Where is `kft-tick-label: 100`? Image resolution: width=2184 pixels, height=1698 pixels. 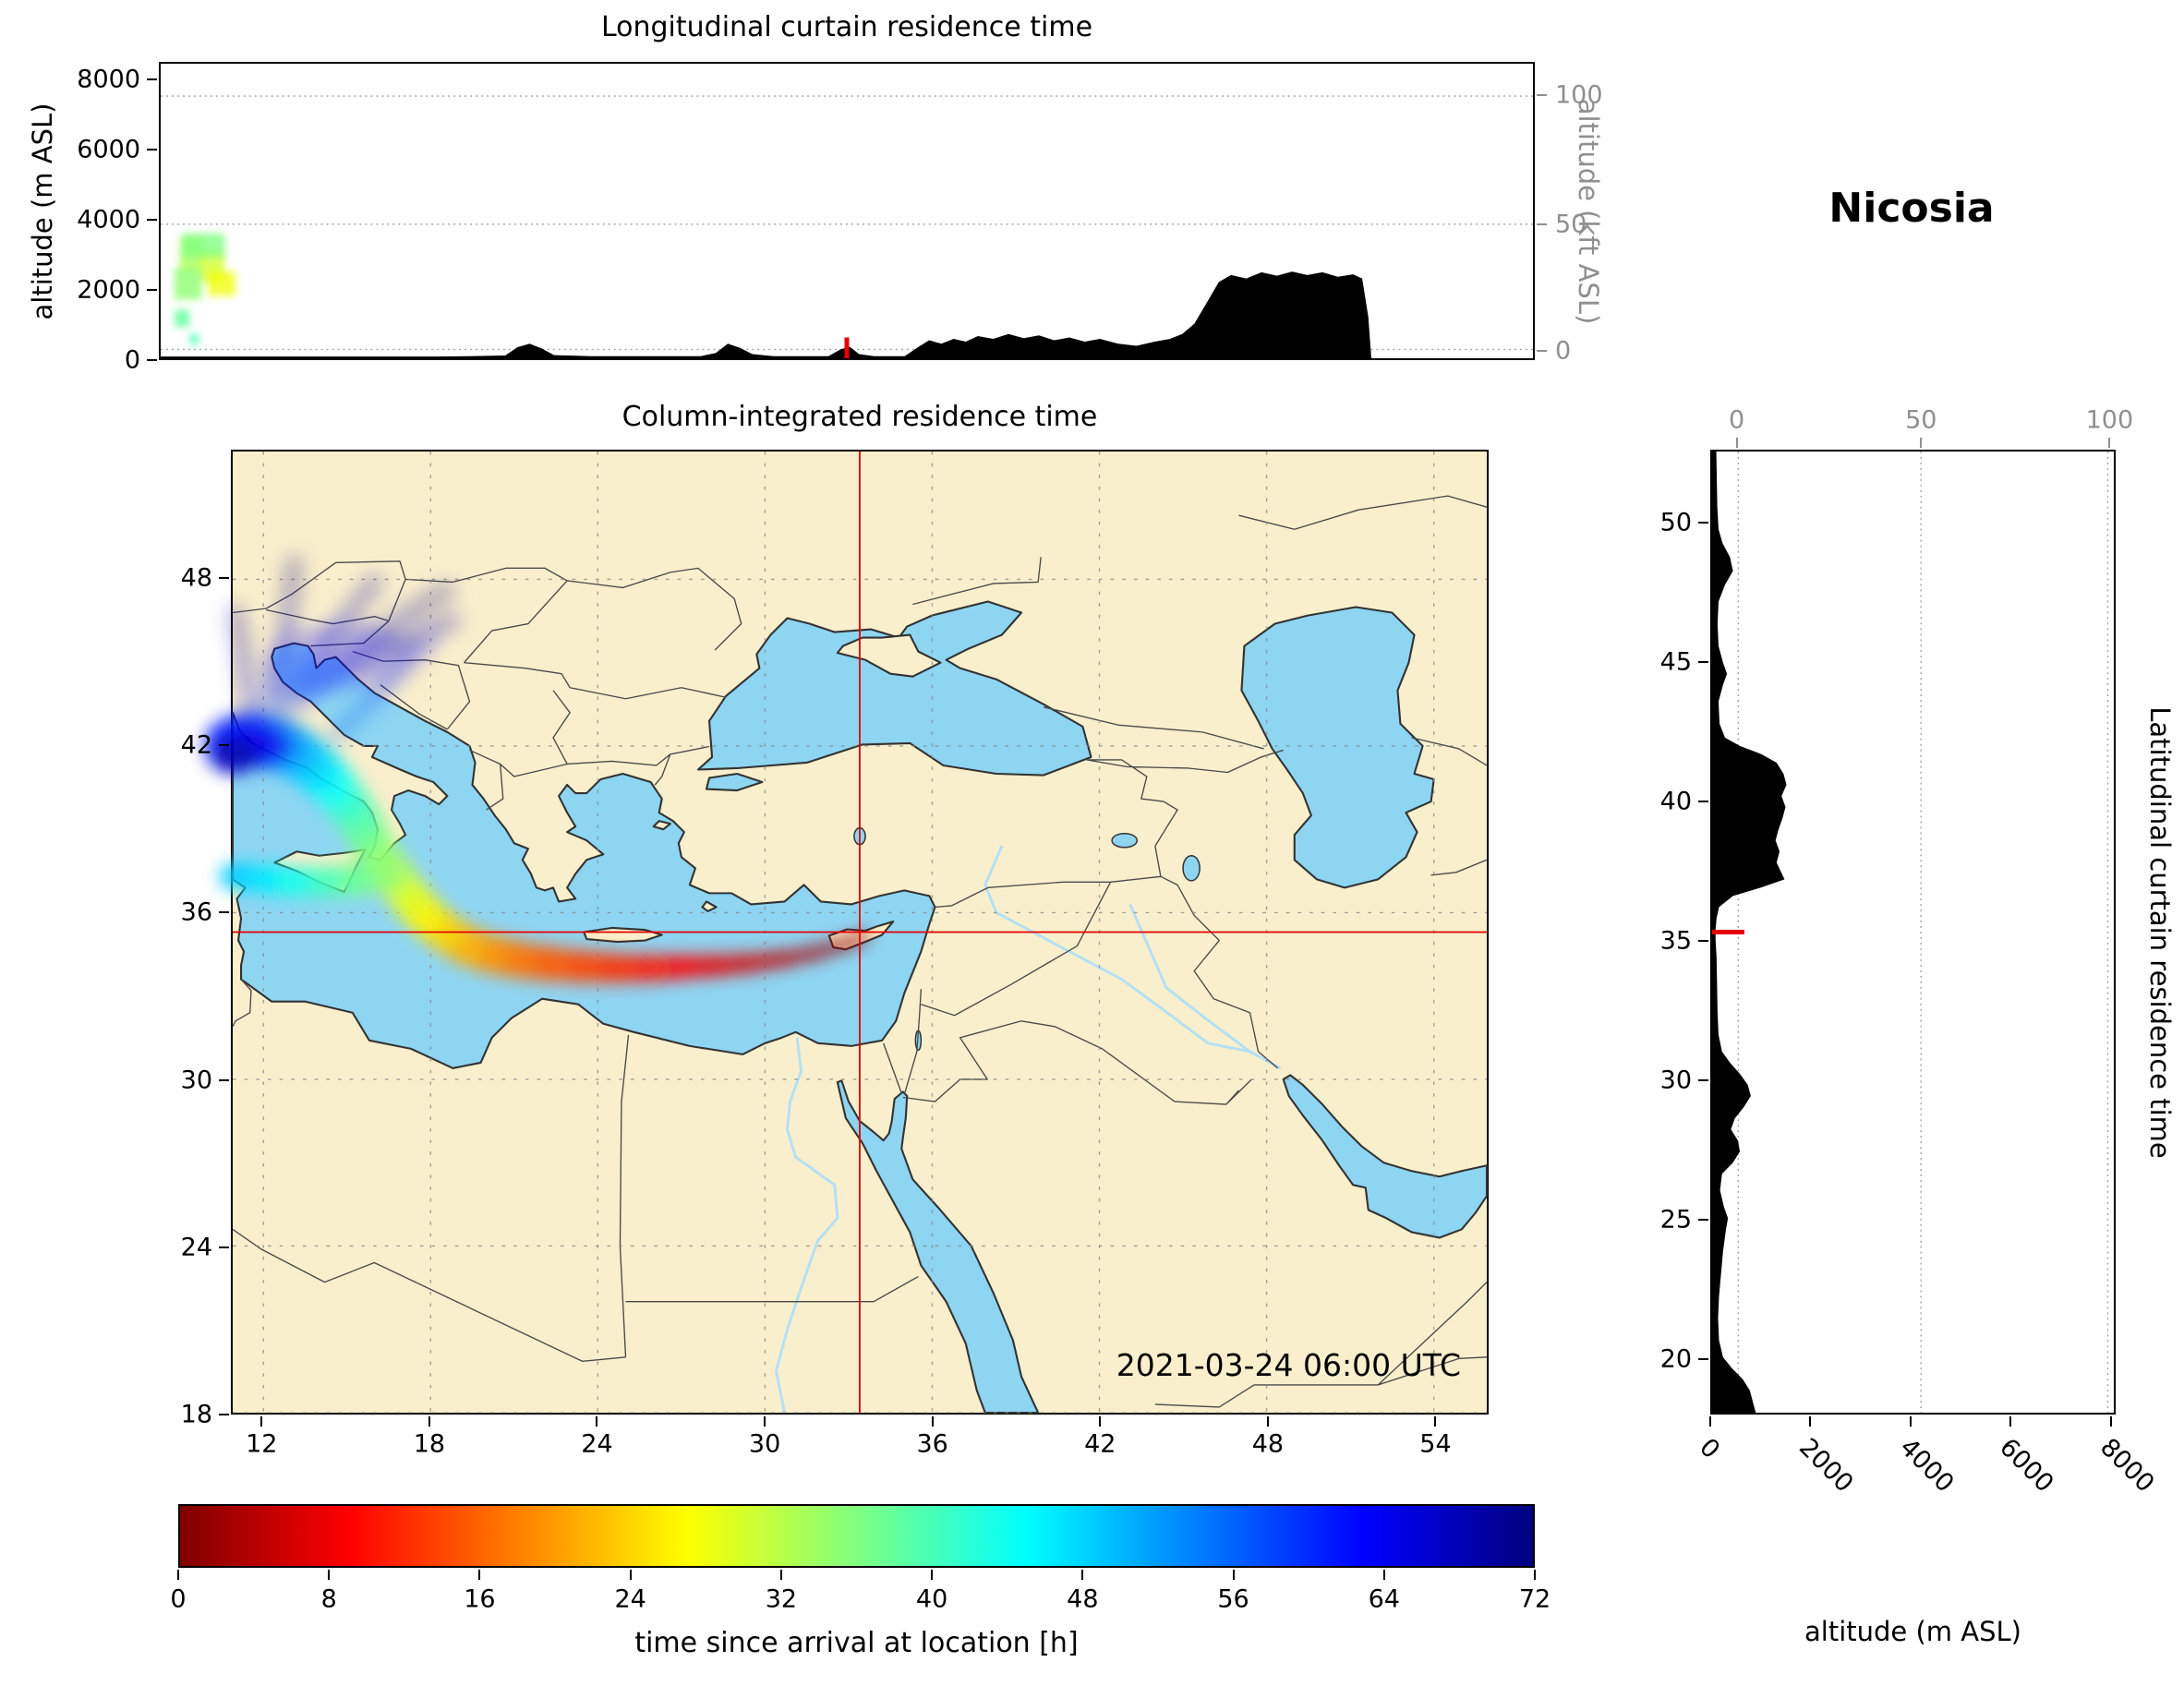 kft-tick-label: 100 is located at coordinates (1579, 95).